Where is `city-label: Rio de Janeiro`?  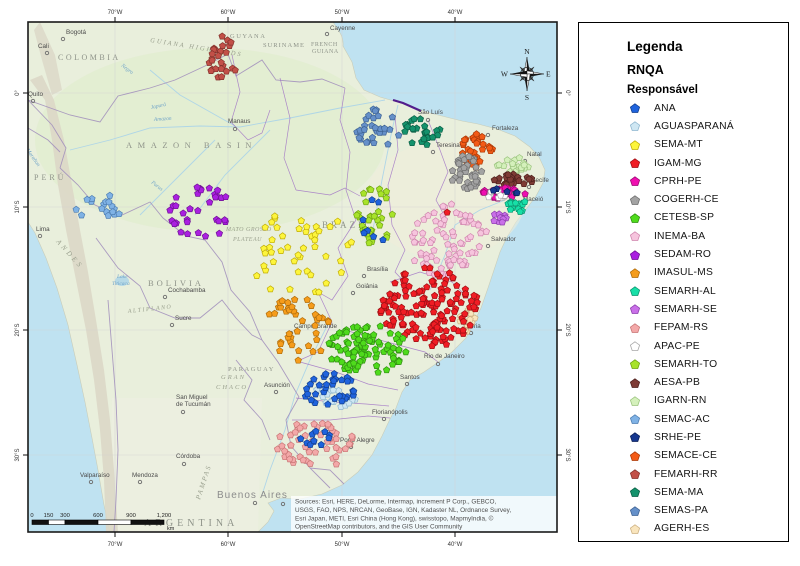 city-label: Rio de Janeiro is located at coordinates (444, 356).